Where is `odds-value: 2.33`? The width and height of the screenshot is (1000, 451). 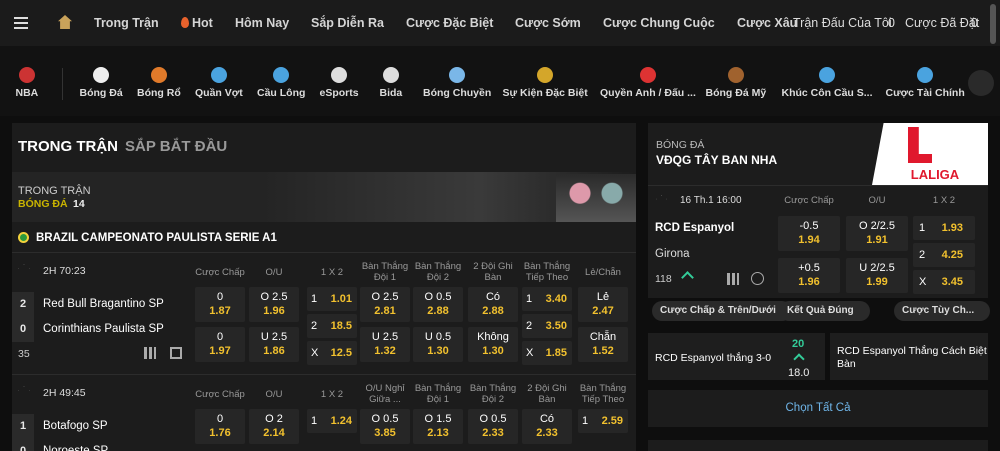
odds-value: 2.33 is located at coordinates (493, 433).